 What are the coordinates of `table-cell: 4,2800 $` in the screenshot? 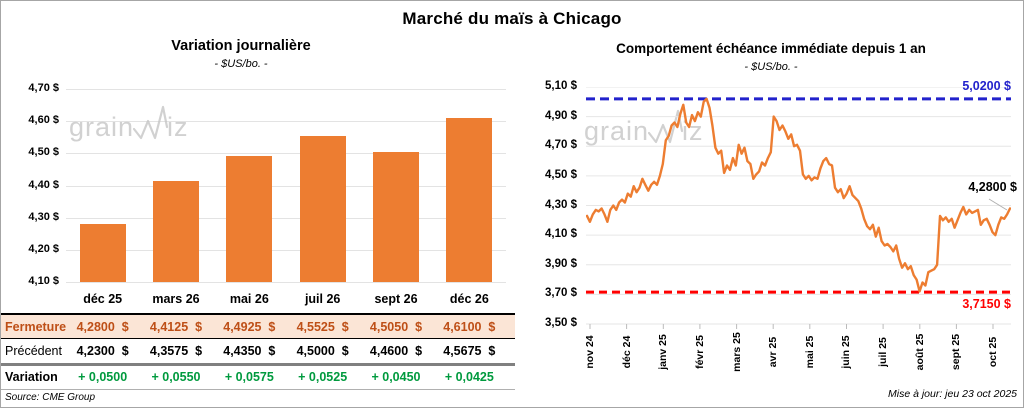 It's located at (102, 326).